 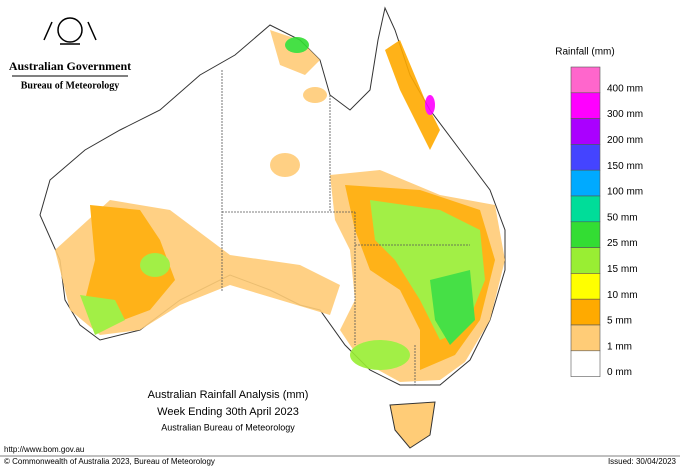 I want to click on tasmania, so click(x=412, y=425).